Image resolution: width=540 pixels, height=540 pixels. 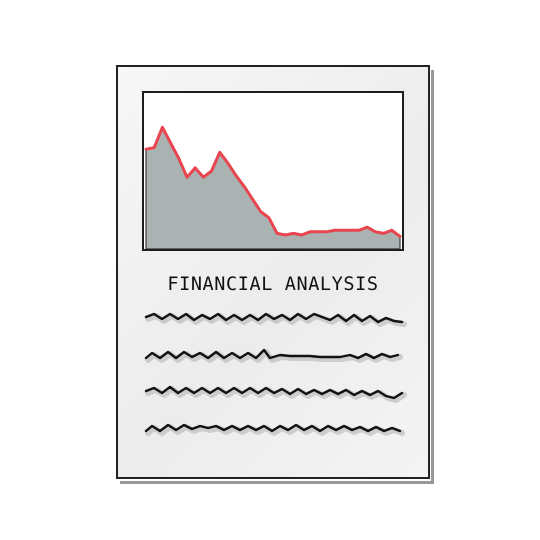 I want to click on chart-frame, so click(x=273, y=171).